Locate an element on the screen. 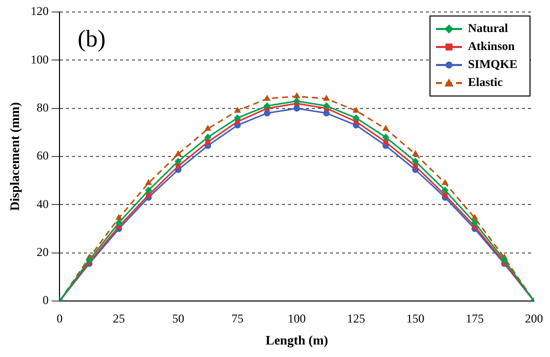 The width and height of the screenshot is (550, 357). legend-label: Natural is located at coordinates (488, 28).